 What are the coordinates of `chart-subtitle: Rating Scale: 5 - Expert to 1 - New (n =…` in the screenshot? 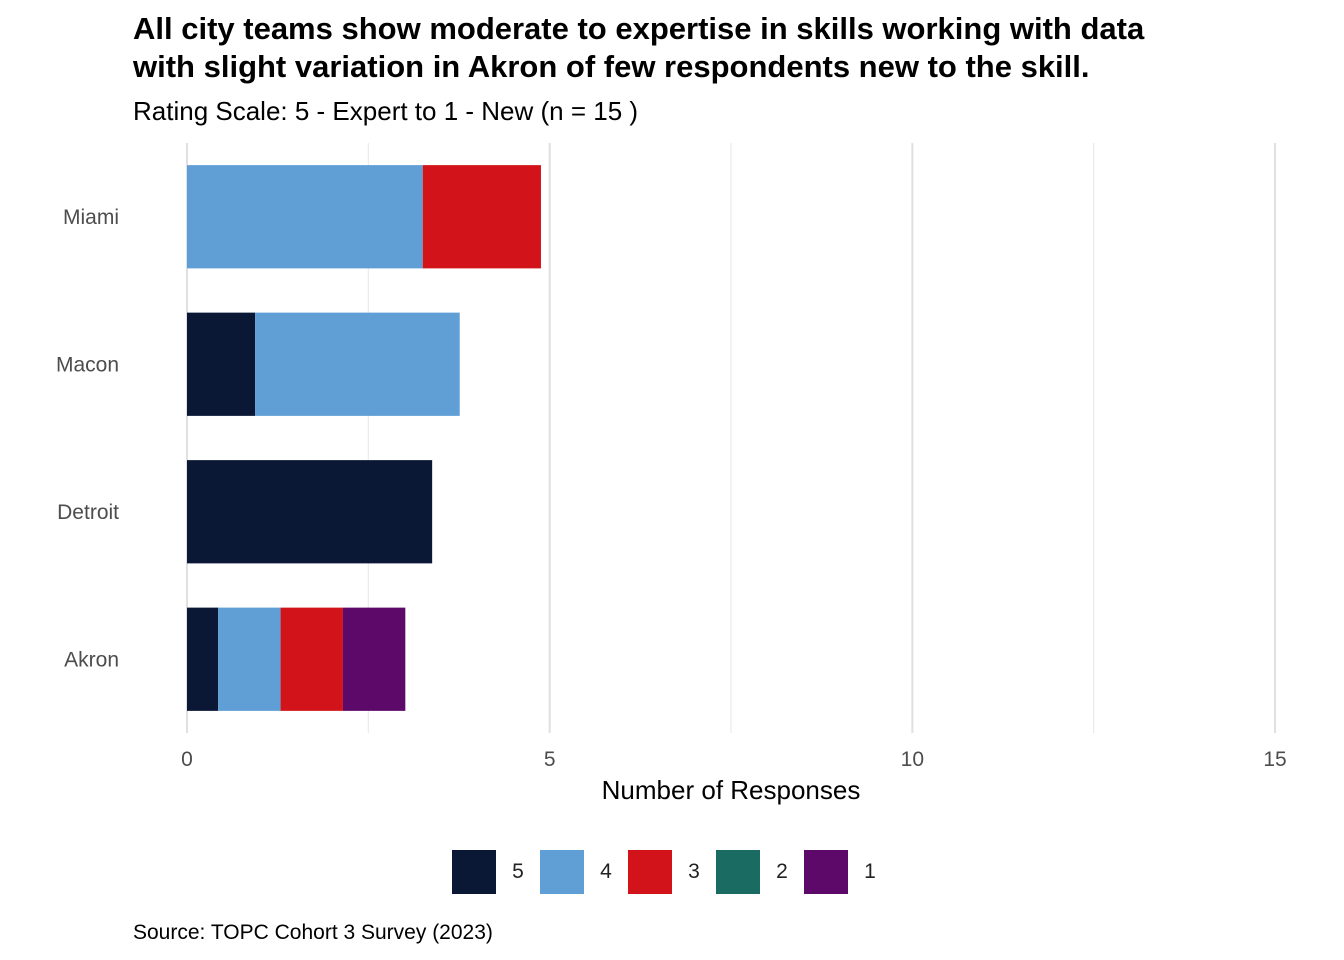 It's located at (386, 111).